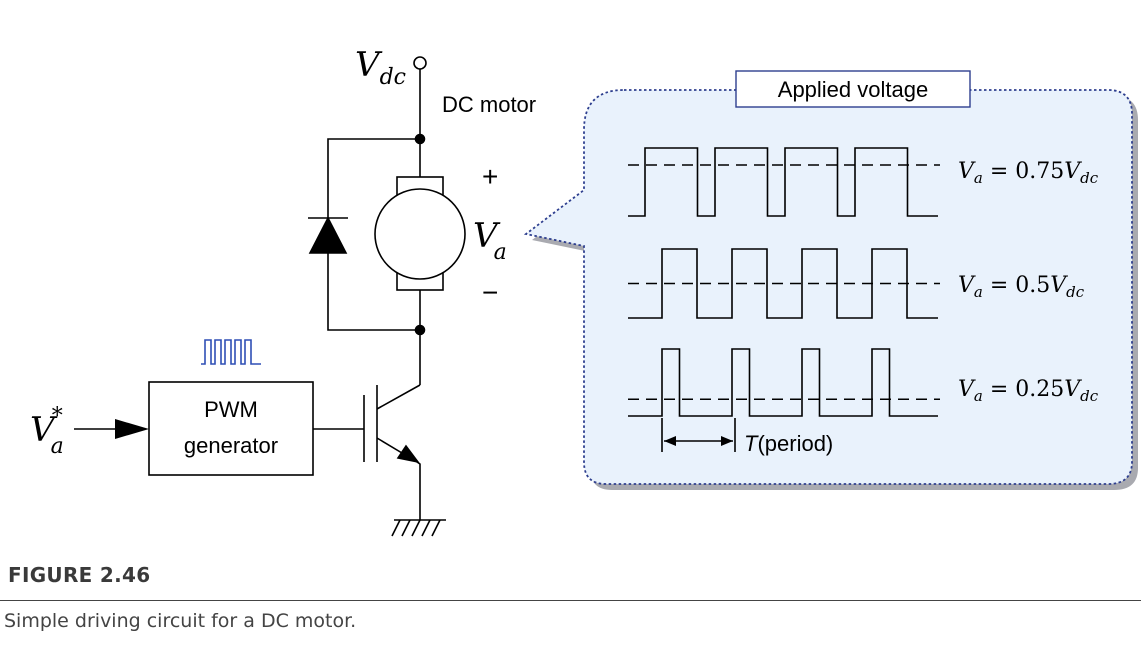 The height and width of the screenshot is (654, 1147). Describe the element at coordinates (231, 352) in the screenshot. I see `pulse-train-icon` at that location.